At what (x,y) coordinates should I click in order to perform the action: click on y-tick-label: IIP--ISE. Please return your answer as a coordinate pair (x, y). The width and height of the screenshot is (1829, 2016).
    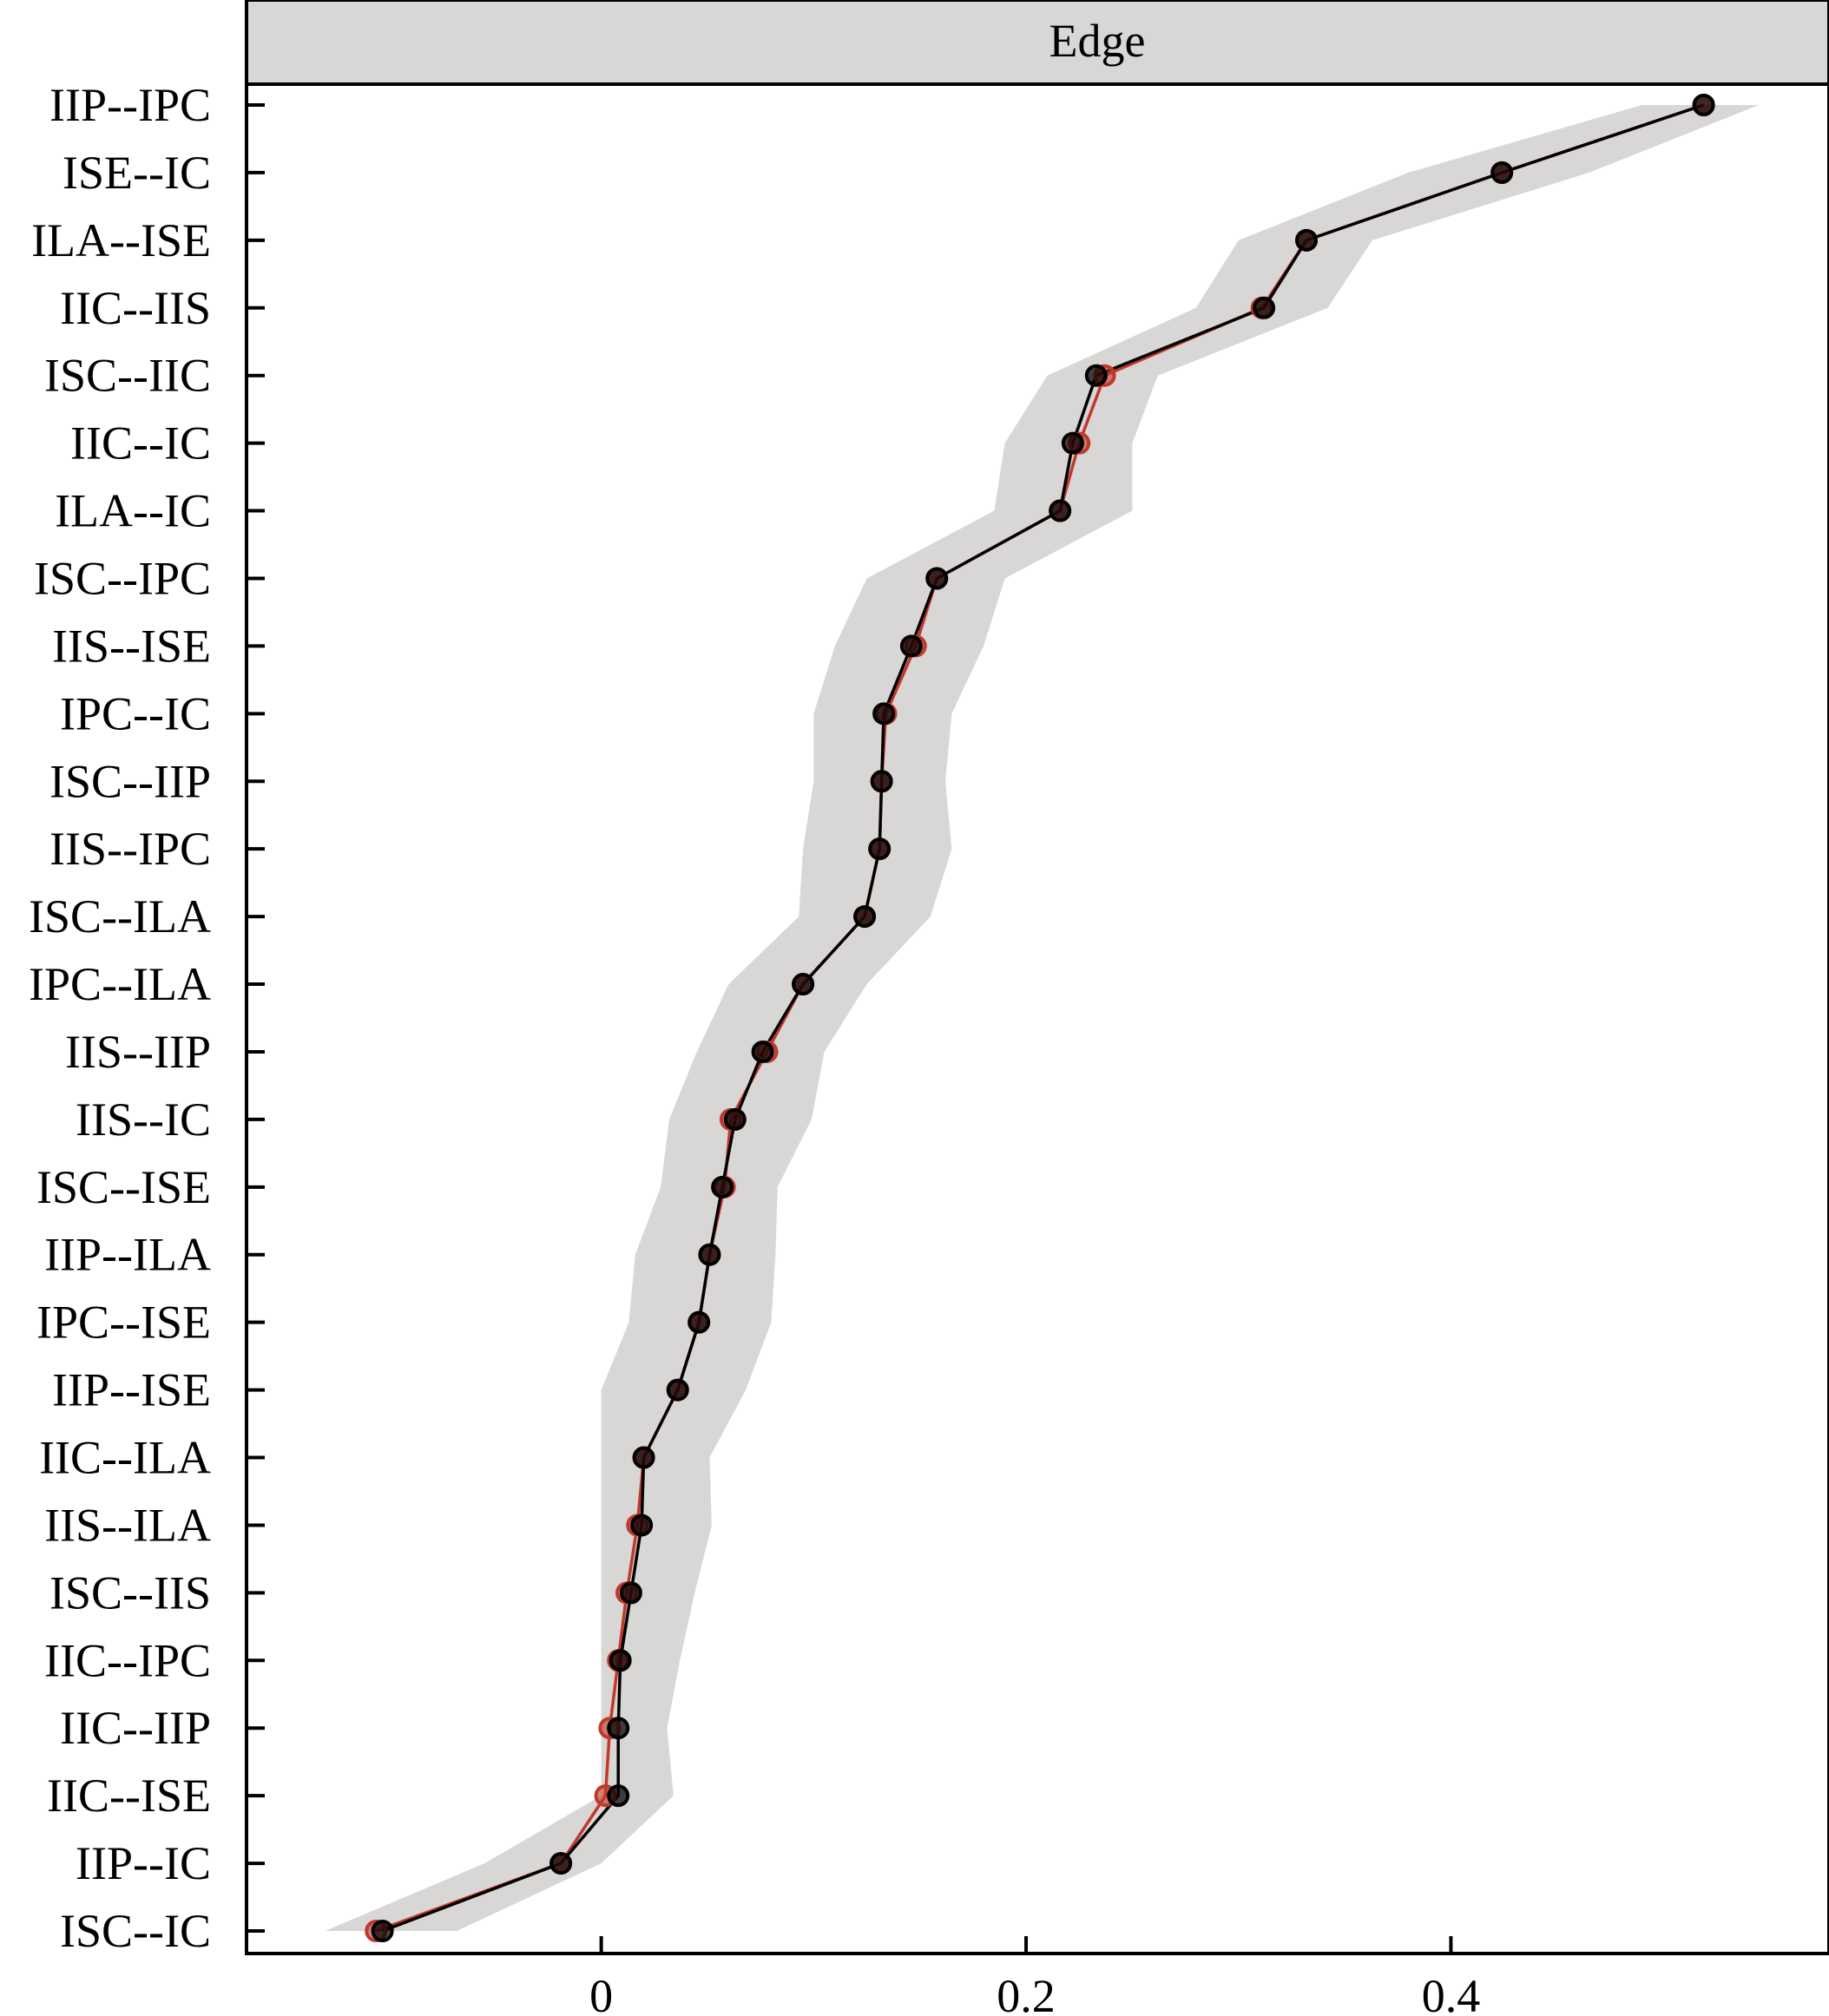
    Looking at the image, I should click on (131, 1390).